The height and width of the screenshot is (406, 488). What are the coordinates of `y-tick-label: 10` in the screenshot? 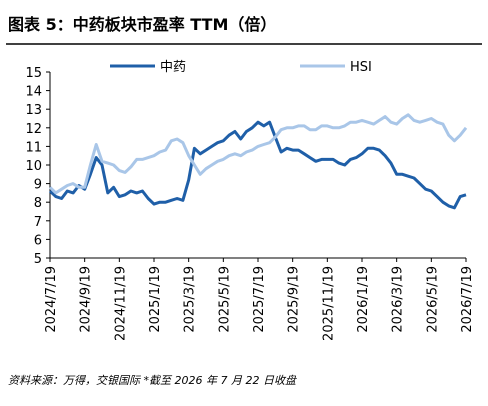 It's located at (33, 166).